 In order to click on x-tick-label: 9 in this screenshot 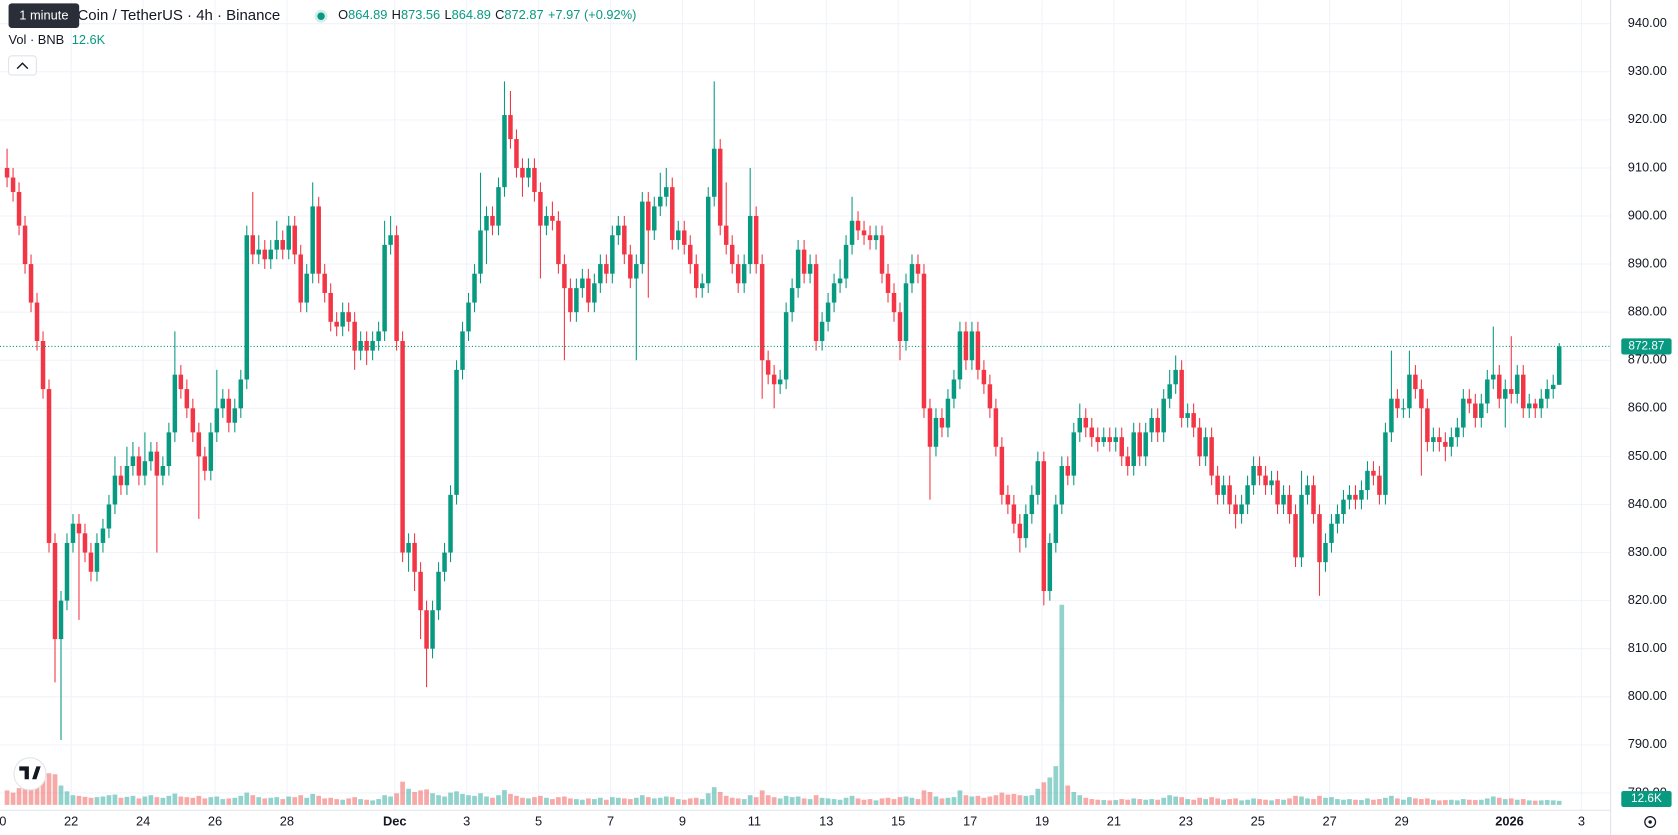, I will do `click(682, 820)`.